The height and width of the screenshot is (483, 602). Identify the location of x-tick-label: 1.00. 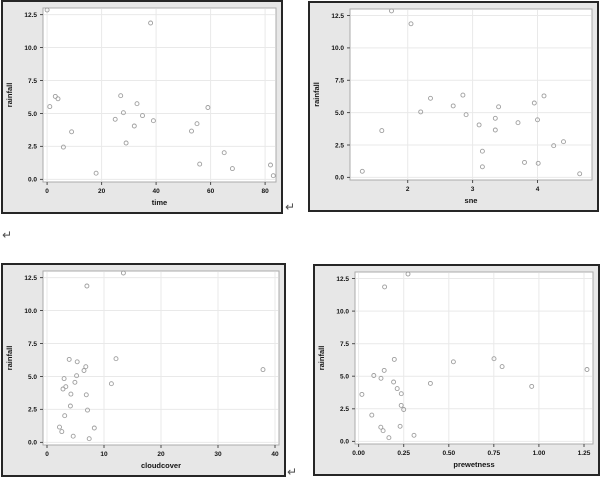
(539, 453).